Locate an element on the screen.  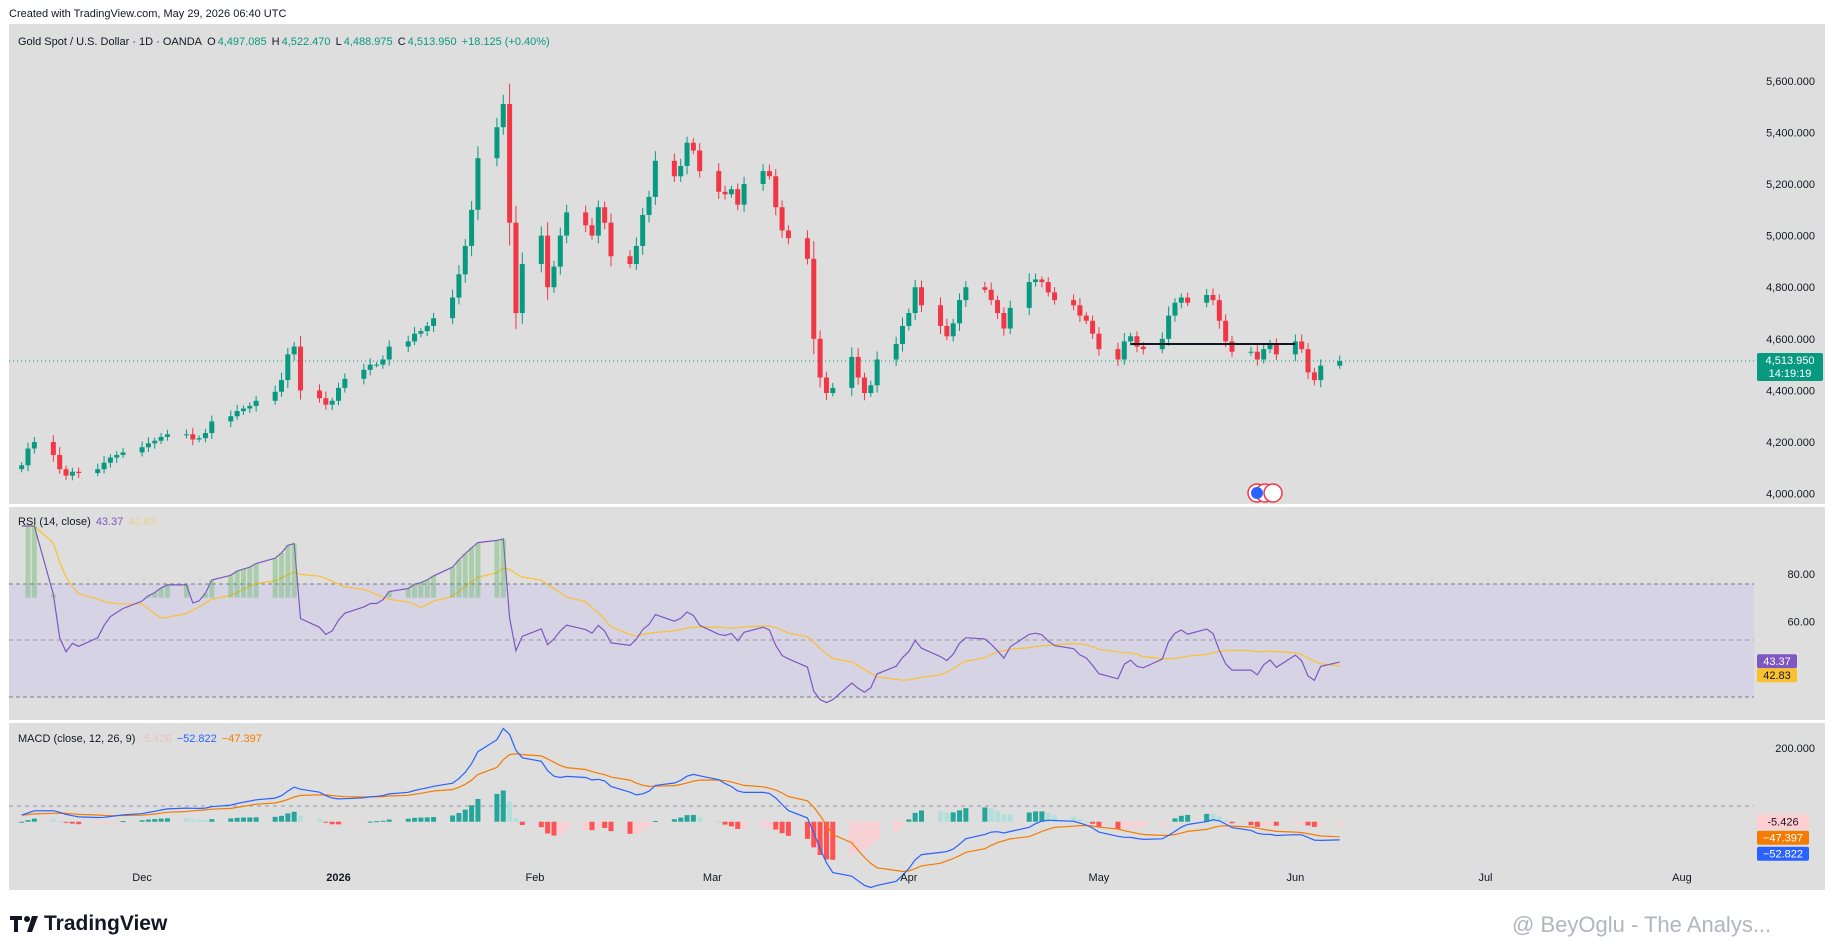
high-label: H is located at coordinates (275, 42).